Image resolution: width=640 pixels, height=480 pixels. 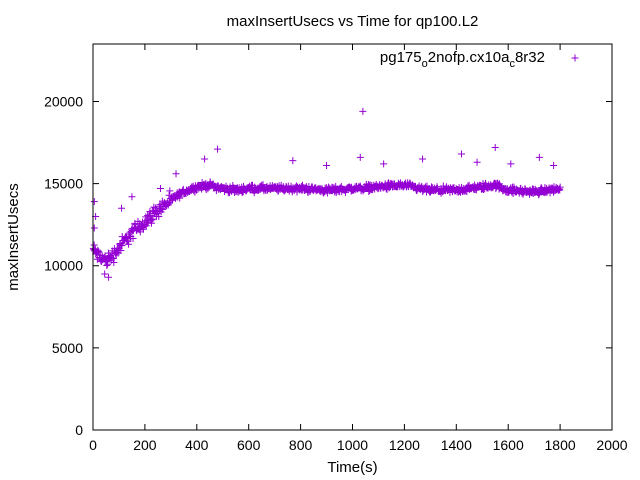 I want to click on legend: pg175o2nofp.cx10ac8r32, so click(x=479, y=59).